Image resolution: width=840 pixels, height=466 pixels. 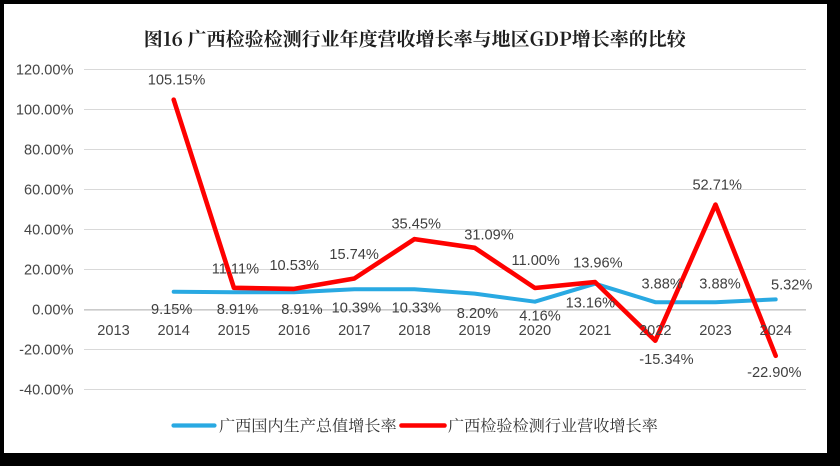 I want to click on svg-text: 11.00%, so click(x=535, y=261).